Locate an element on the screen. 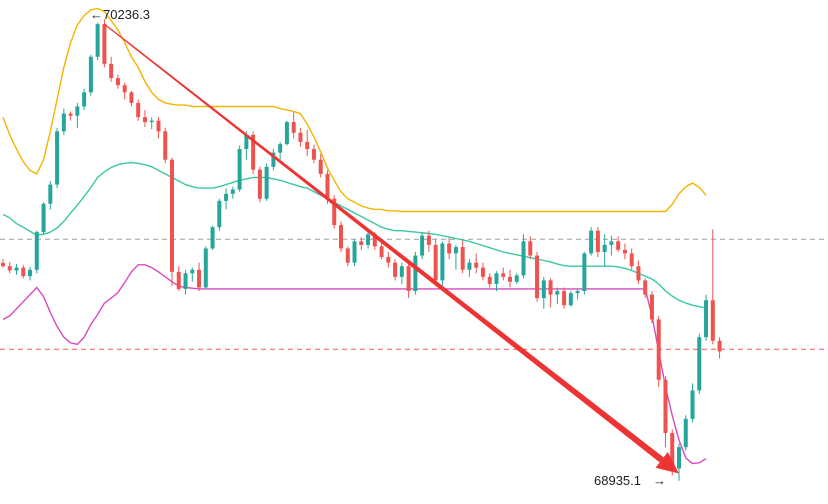 This screenshot has height=504, width=828. high-arrow-glyph: ← is located at coordinates (96, 14).